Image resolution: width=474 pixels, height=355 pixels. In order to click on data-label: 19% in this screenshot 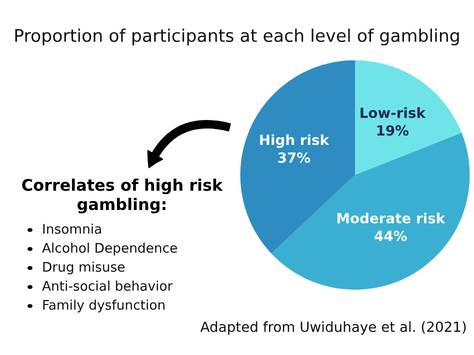, I will do `click(393, 130)`.